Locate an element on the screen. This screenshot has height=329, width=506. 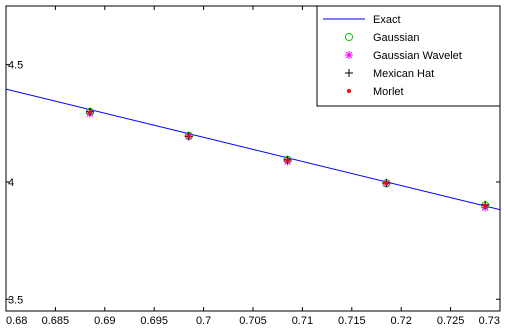
y-tick-label: 3.5 is located at coordinates (15, 300).